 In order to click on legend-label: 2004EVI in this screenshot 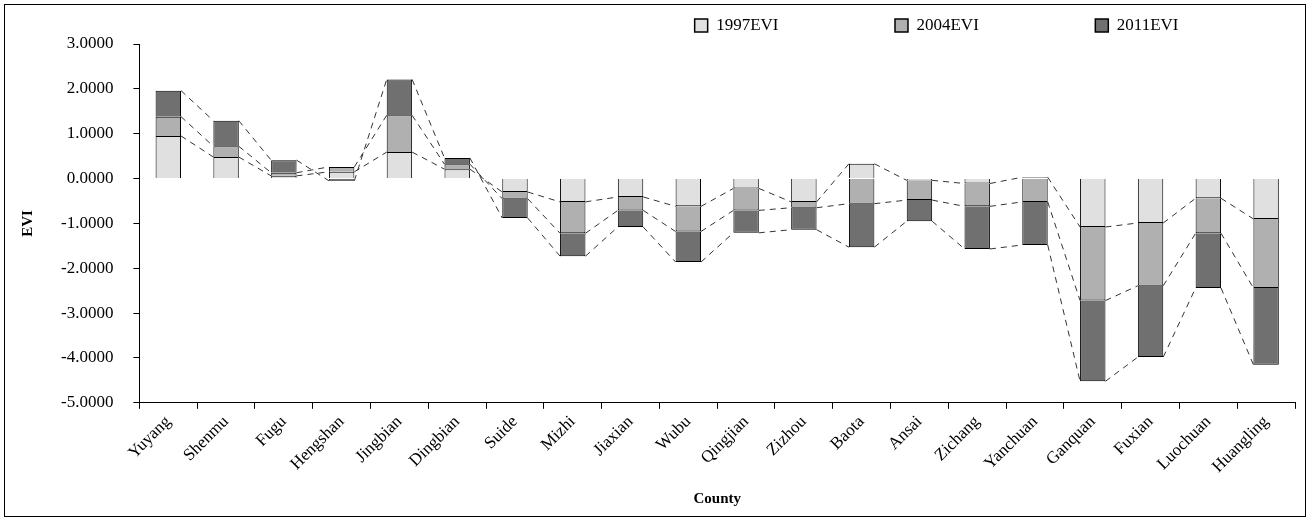, I will do `click(1003, 24)`.